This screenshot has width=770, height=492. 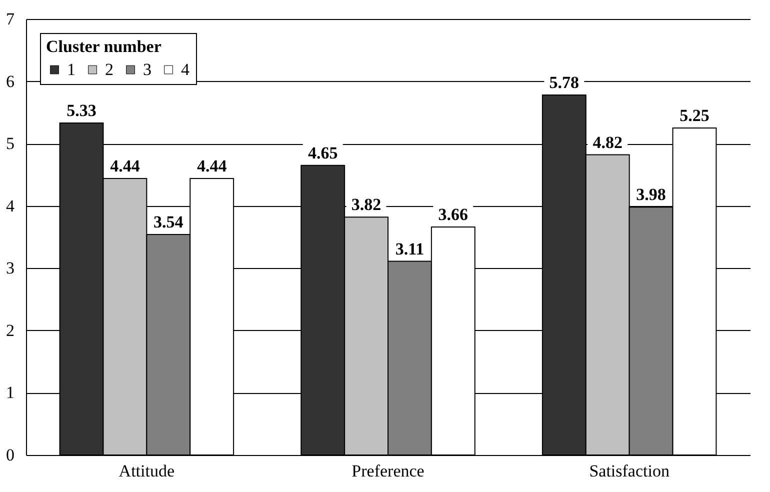 What do you see at coordinates (388, 471) in the screenshot?
I see `x-tick-label: Preference` at bounding box center [388, 471].